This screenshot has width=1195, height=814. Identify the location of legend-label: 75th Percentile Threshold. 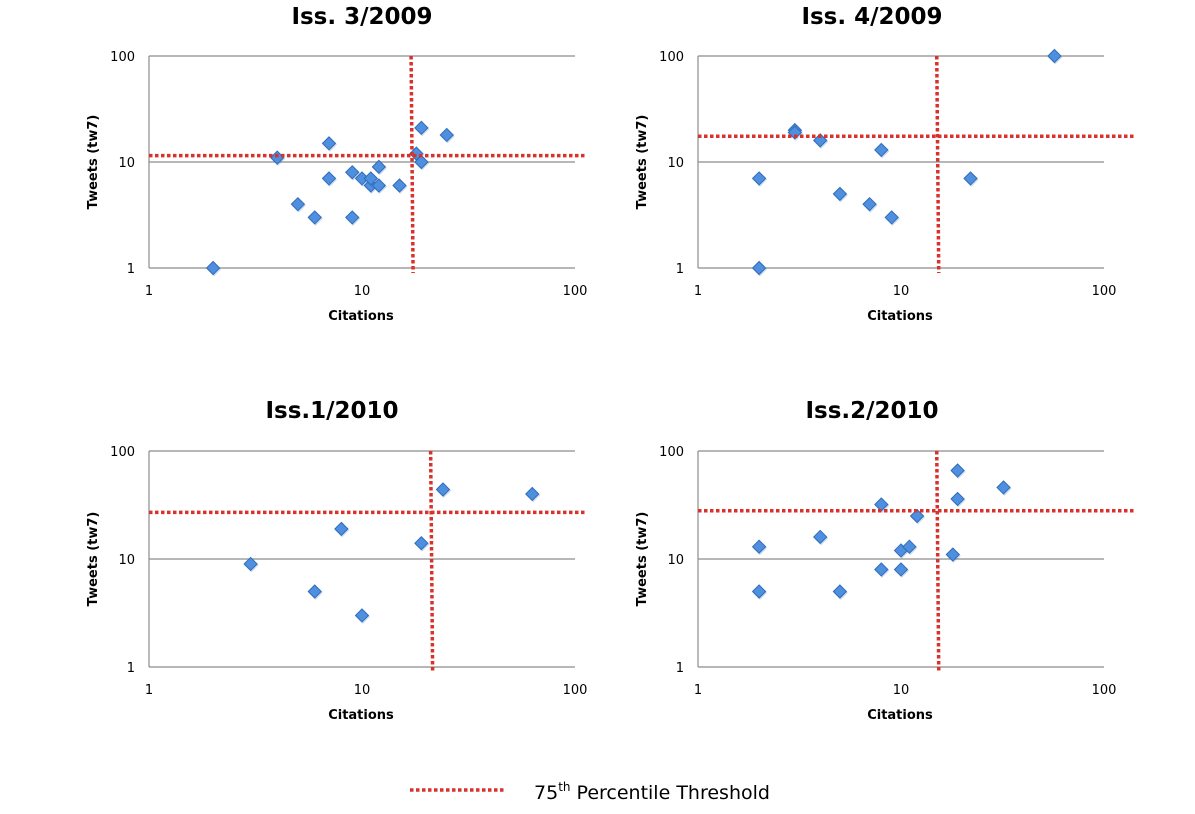
(652, 792).